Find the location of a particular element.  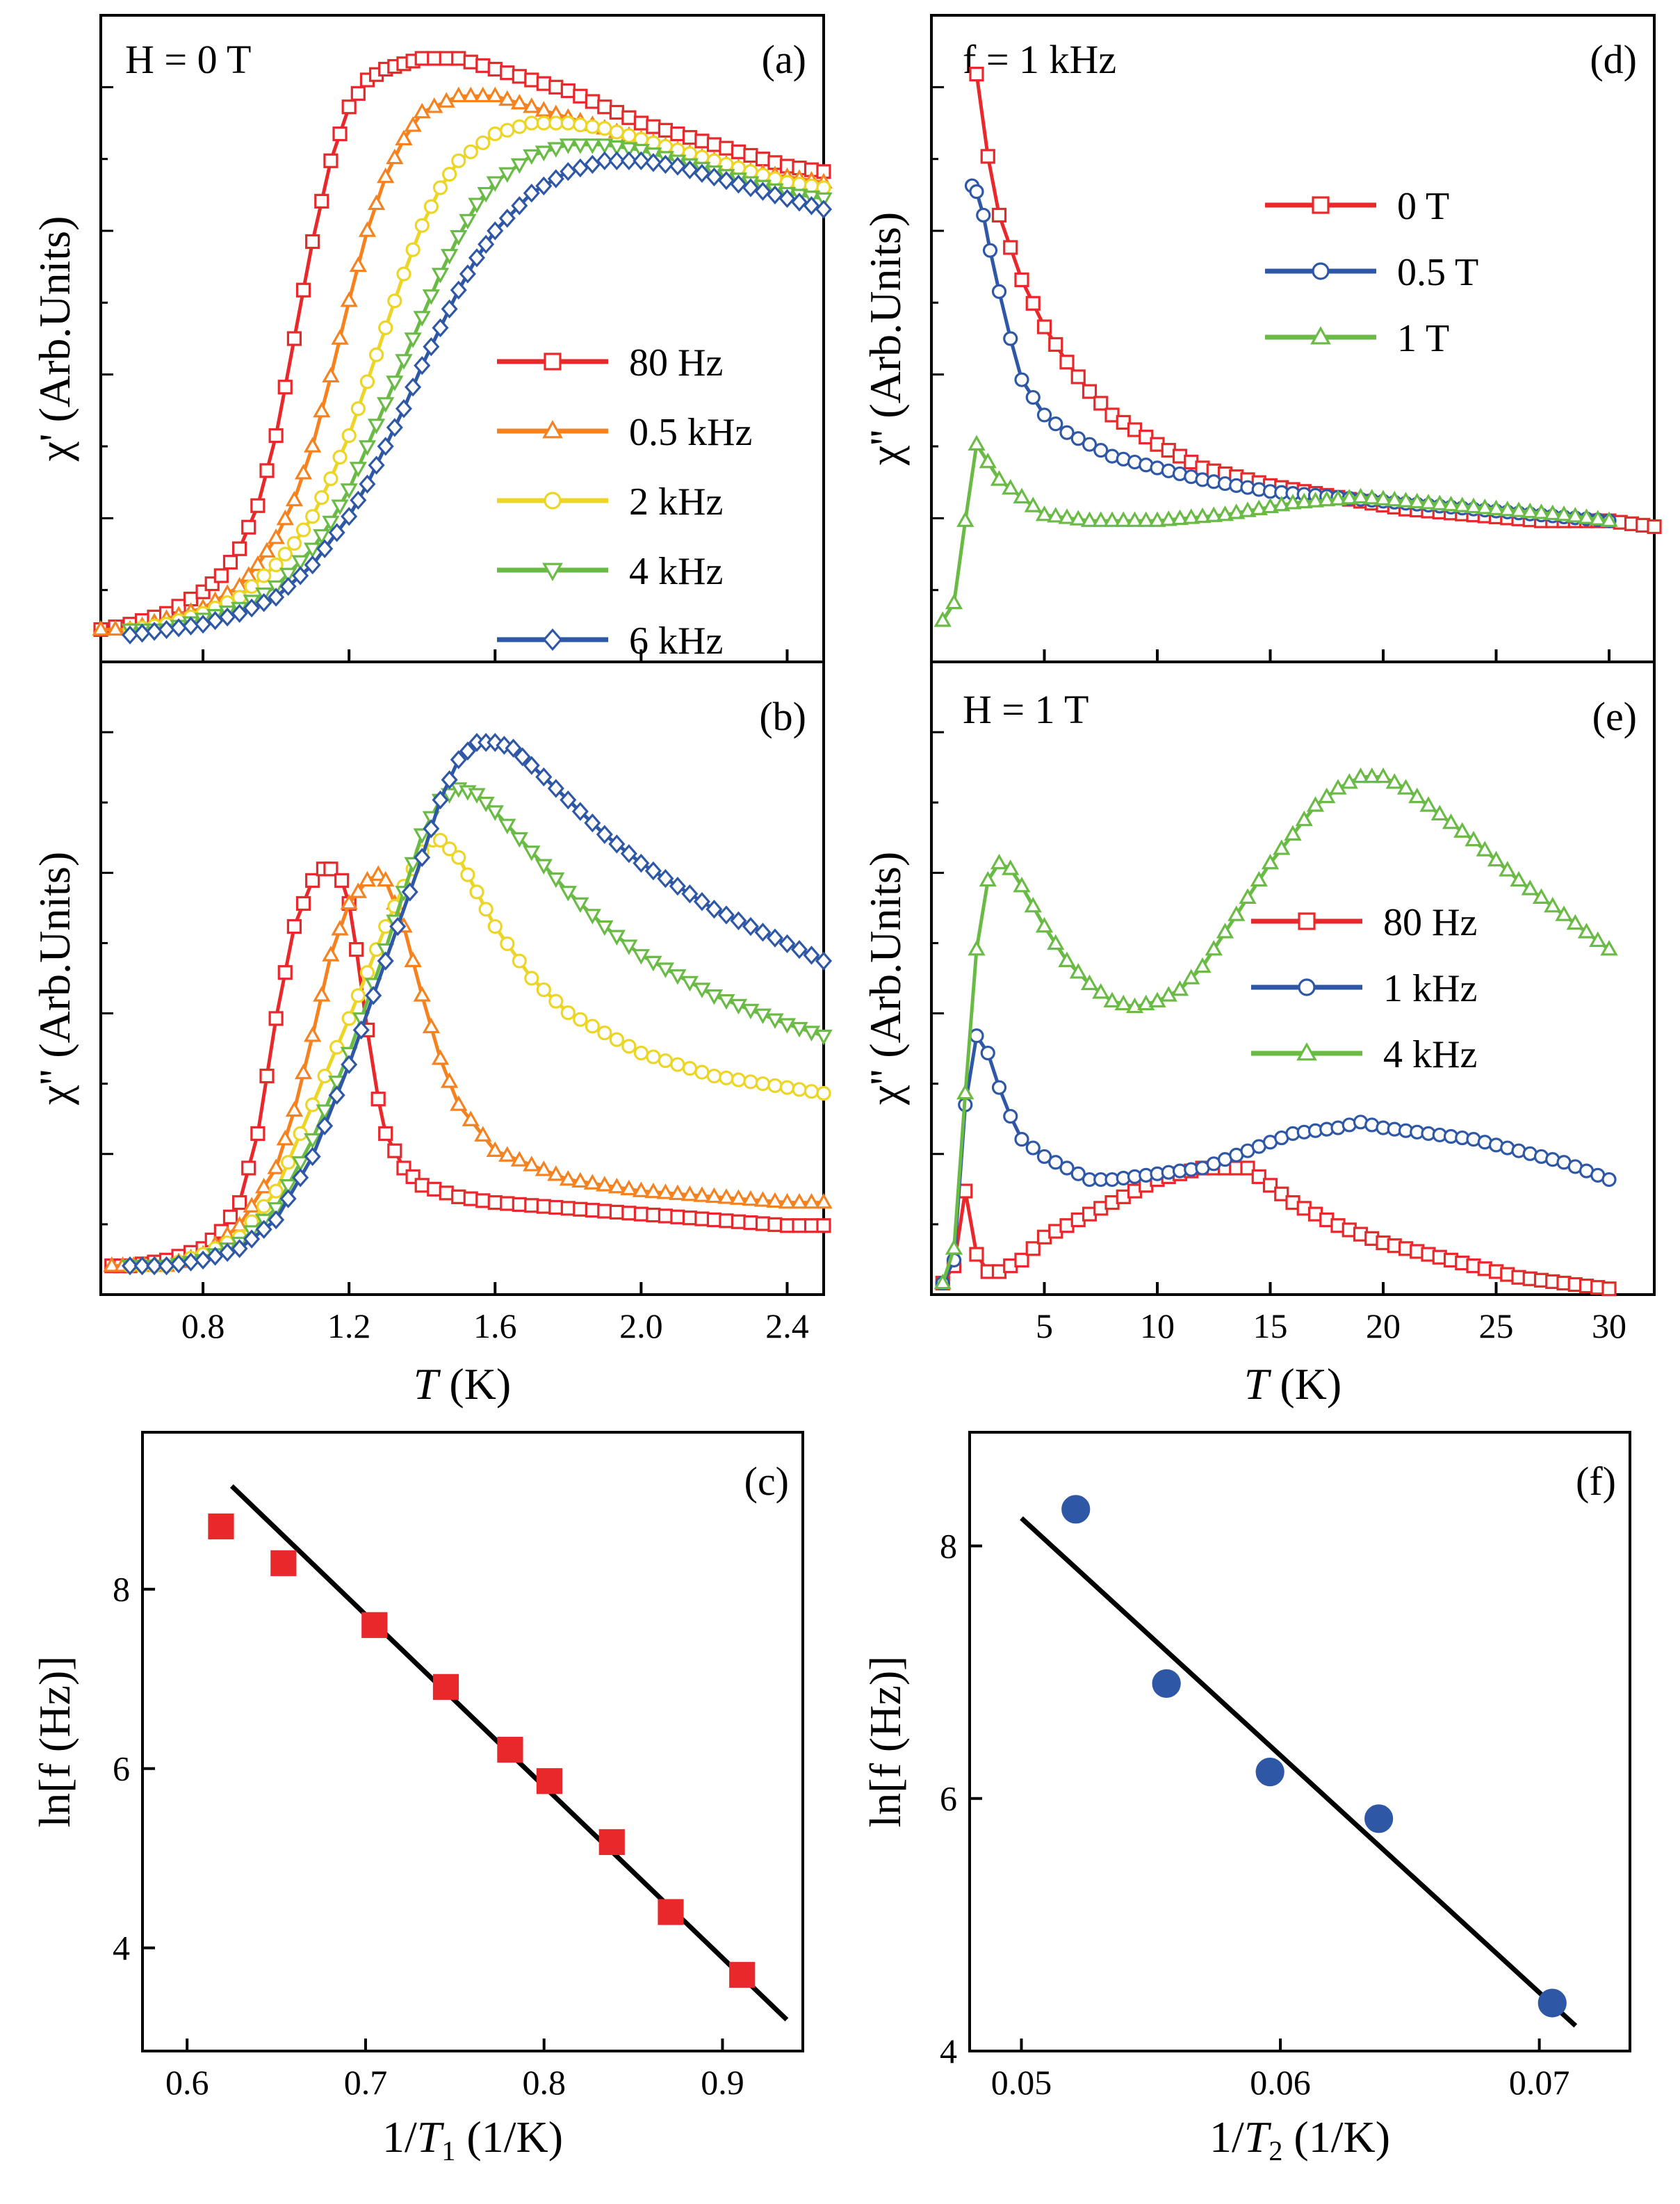

panel-a-legend-label-4: 6 kHz is located at coordinates (676, 641).